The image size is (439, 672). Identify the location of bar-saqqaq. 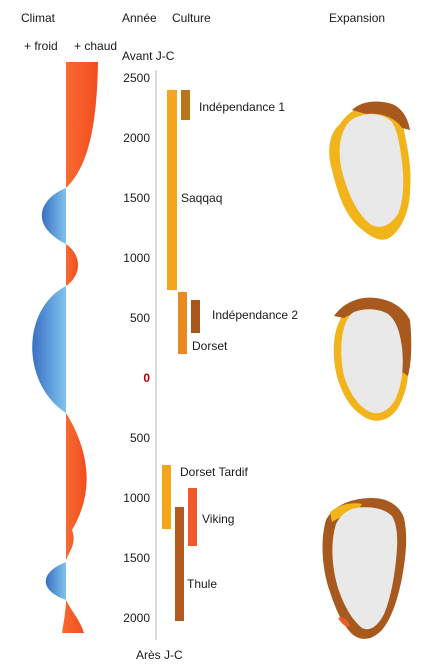
(172, 190).